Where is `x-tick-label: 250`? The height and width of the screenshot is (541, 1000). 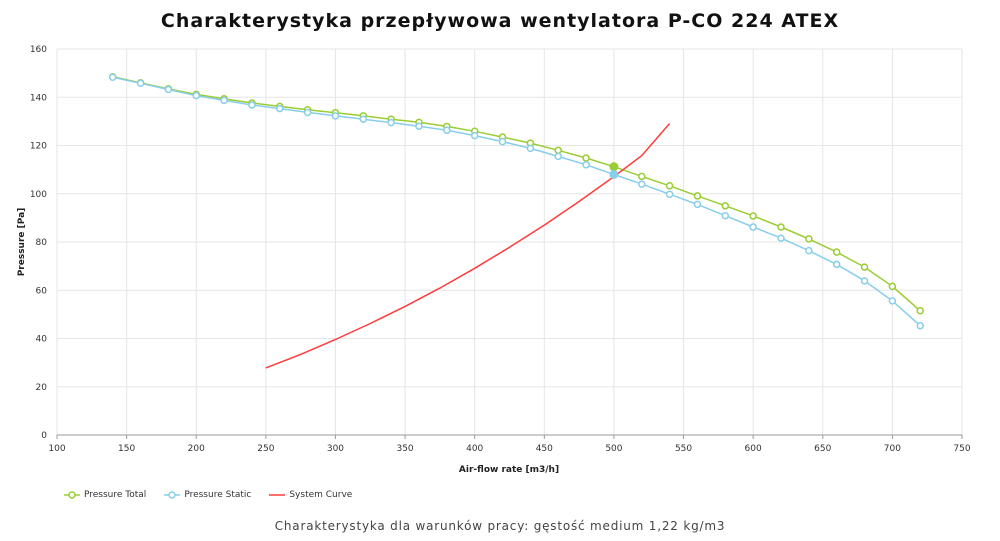 x-tick-label: 250 is located at coordinates (265, 449).